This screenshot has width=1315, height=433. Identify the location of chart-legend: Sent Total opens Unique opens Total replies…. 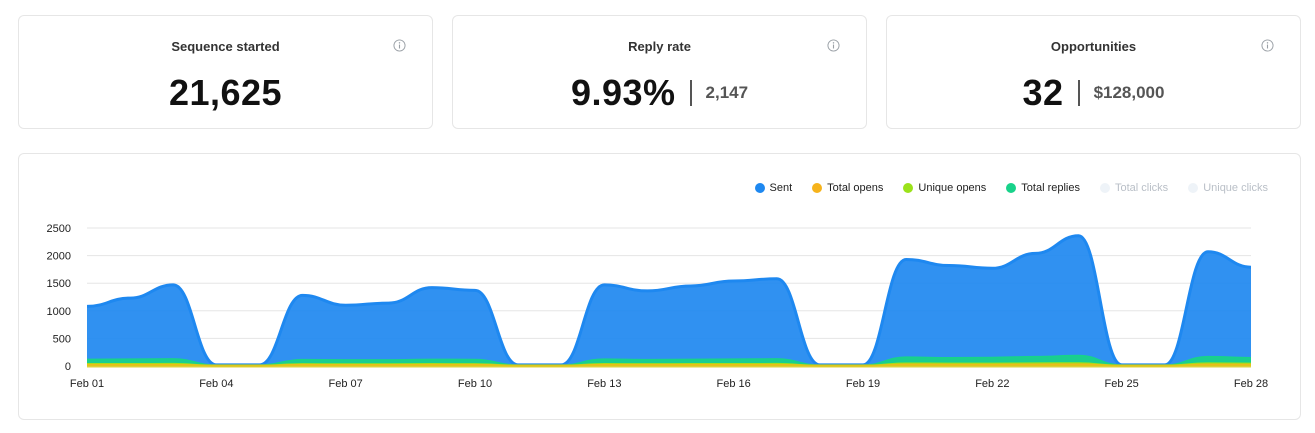
(1001, 188).